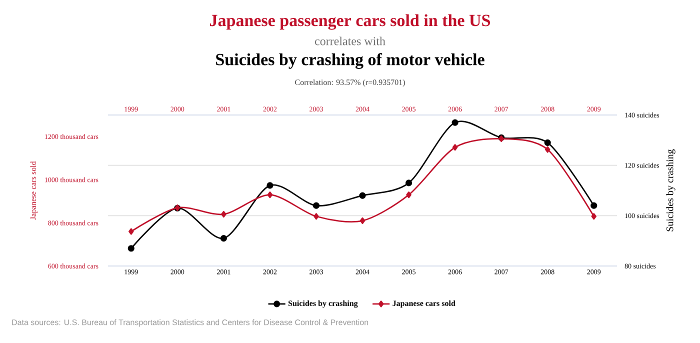  What do you see at coordinates (424, 304) in the screenshot?
I see `legend-label: Japanese cars sold` at bounding box center [424, 304].